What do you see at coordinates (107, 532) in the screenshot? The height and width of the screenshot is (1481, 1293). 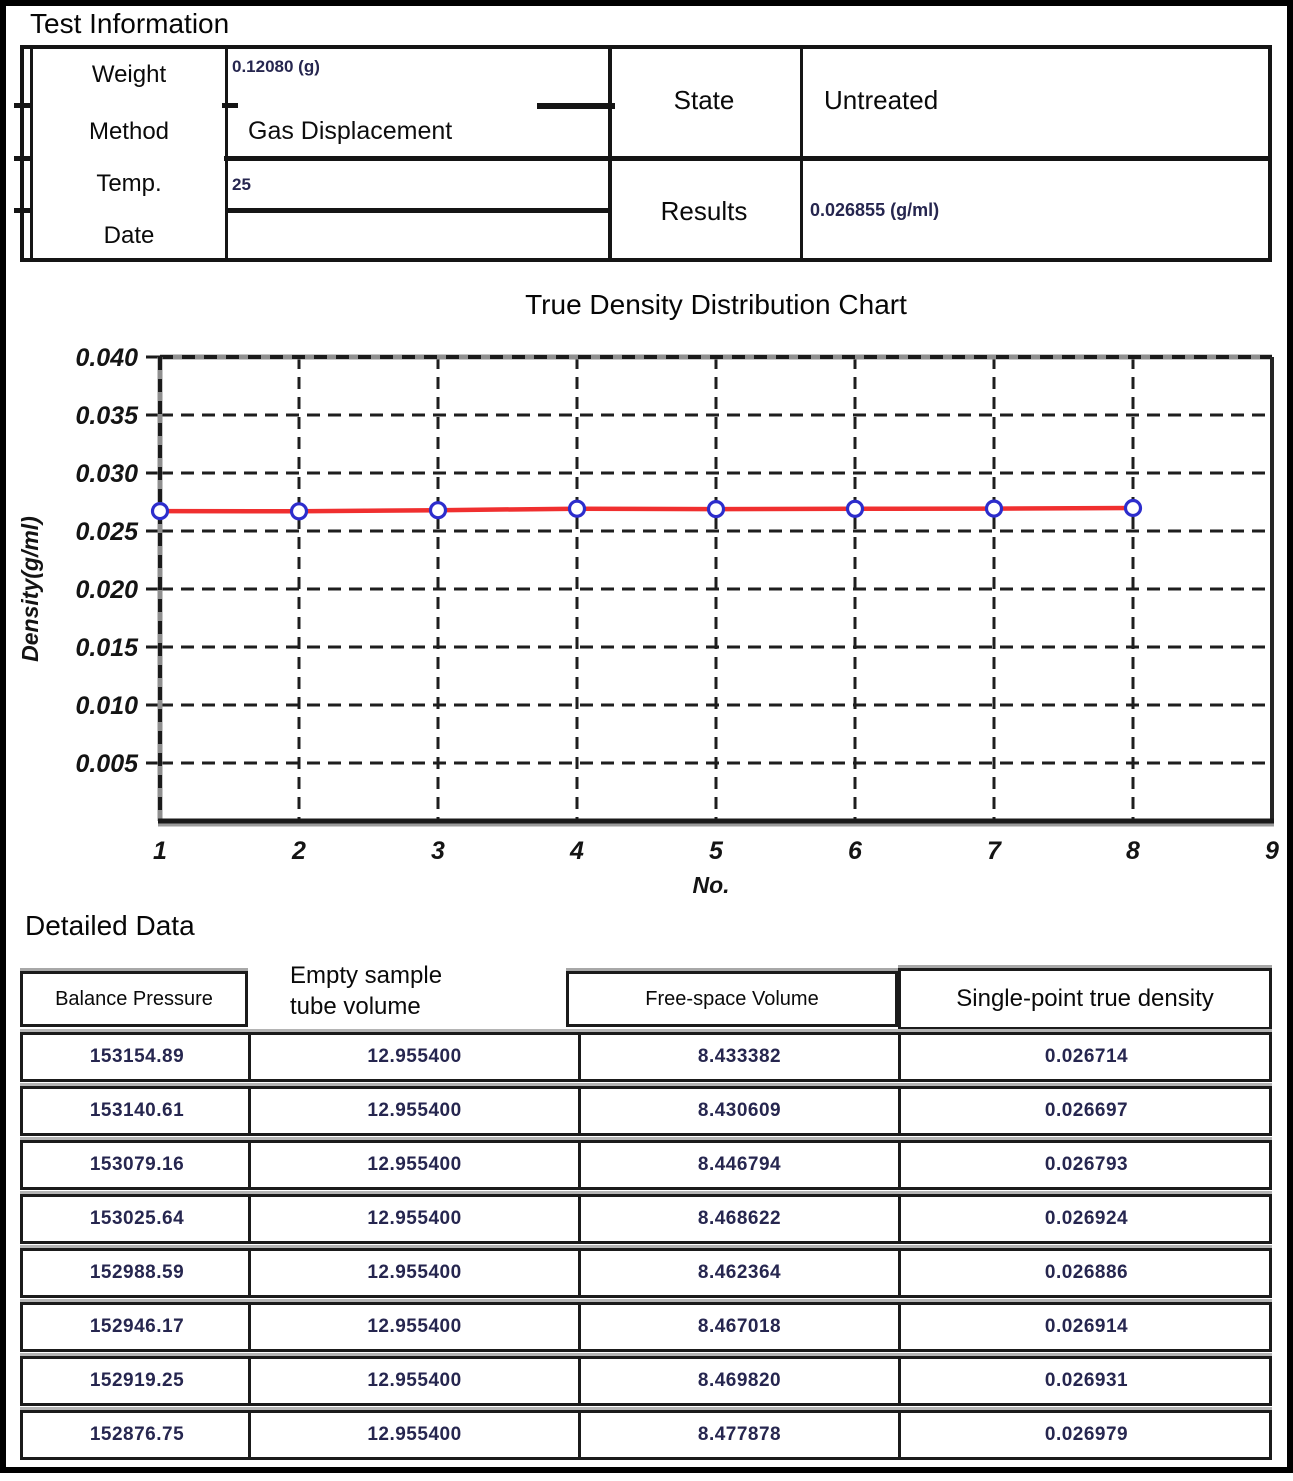 I see `y-tick-label: 0.025` at bounding box center [107, 532].